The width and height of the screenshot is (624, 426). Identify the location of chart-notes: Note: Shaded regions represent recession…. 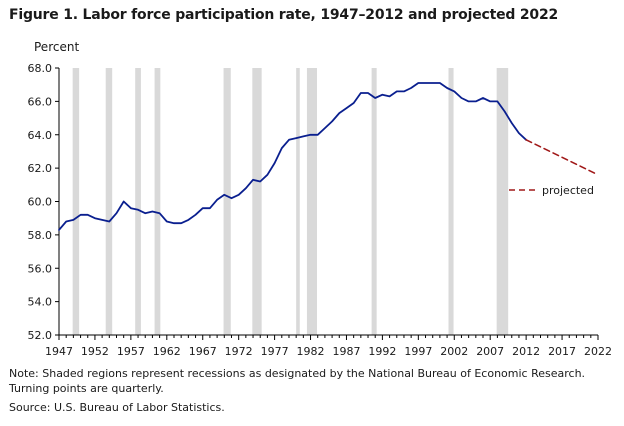
(309, 390).